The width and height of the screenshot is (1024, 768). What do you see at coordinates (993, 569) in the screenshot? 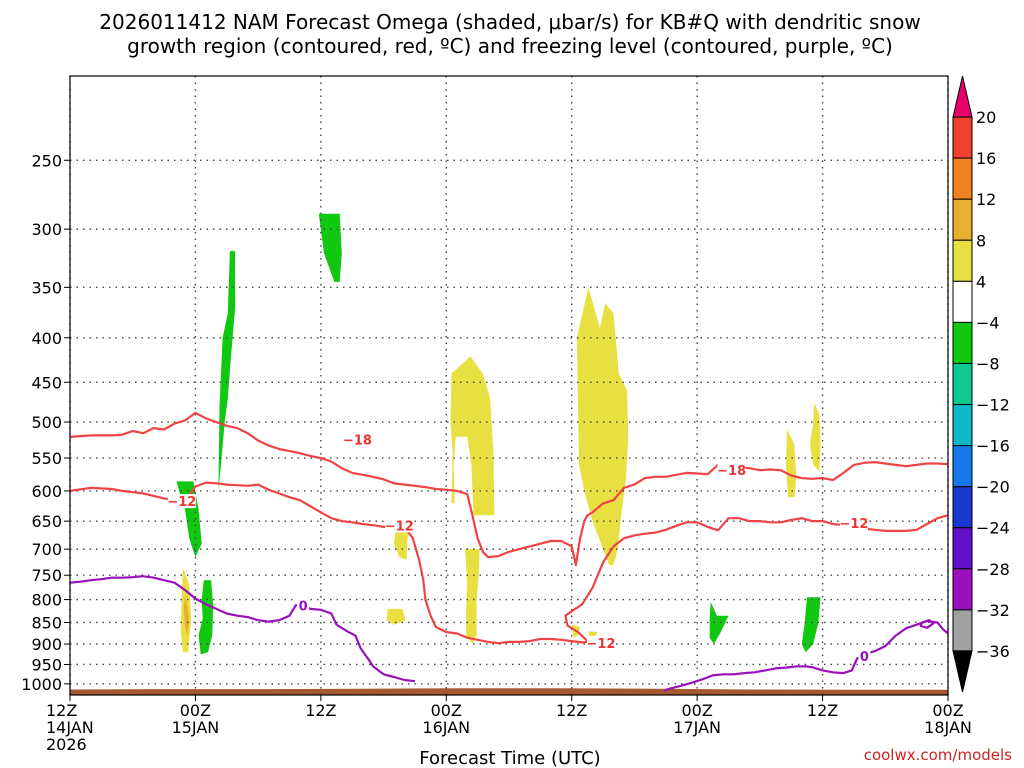
I see `colorbar-label-11: −28` at bounding box center [993, 569].